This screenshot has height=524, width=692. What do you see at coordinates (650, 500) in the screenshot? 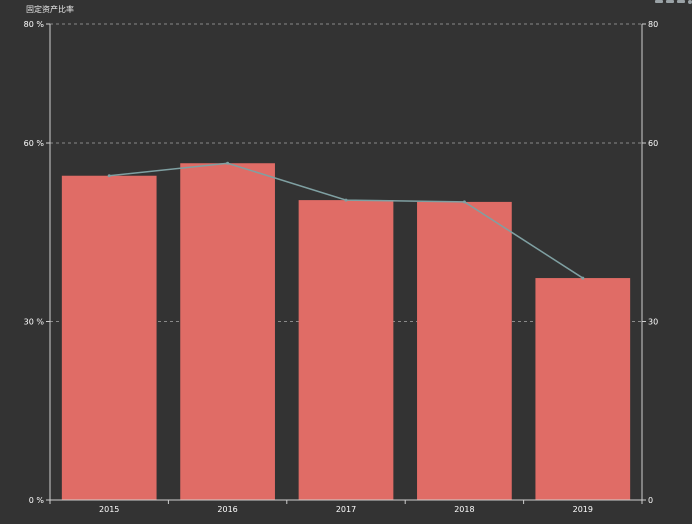
I see `y-right-tick-label: 0` at bounding box center [650, 500].